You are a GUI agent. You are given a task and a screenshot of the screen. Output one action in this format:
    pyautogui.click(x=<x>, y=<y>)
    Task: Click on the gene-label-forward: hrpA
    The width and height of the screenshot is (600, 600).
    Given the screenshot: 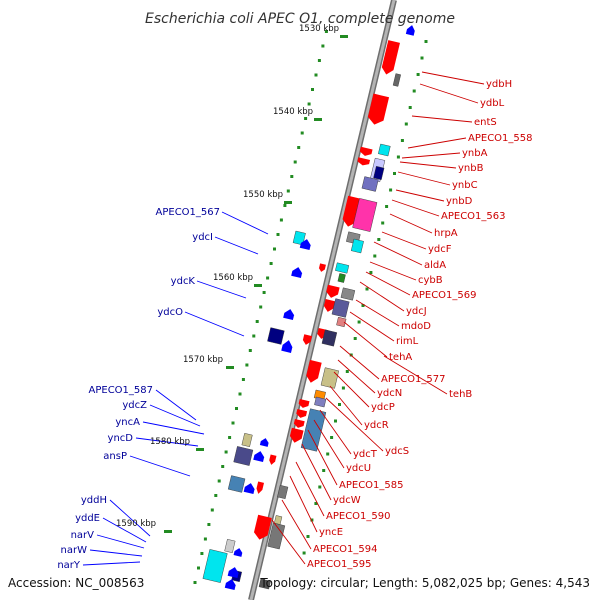 What is the action you would take?
    pyautogui.click(x=446, y=233)
    